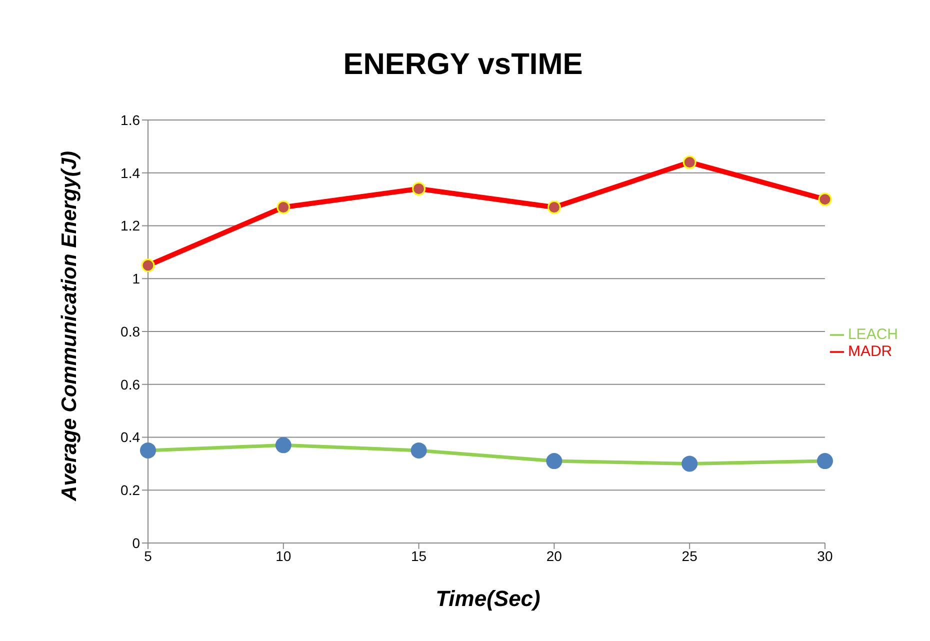  I want to click on x-axis-title: Time(Sec), so click(488, 599).